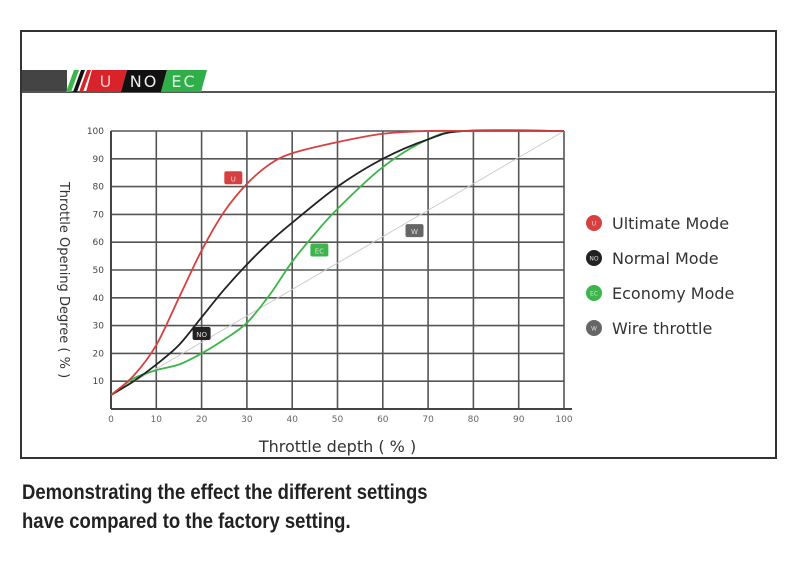  I want to click on legend-item-ultimate-mode: U Ultimate Mode, so click(657, 223).